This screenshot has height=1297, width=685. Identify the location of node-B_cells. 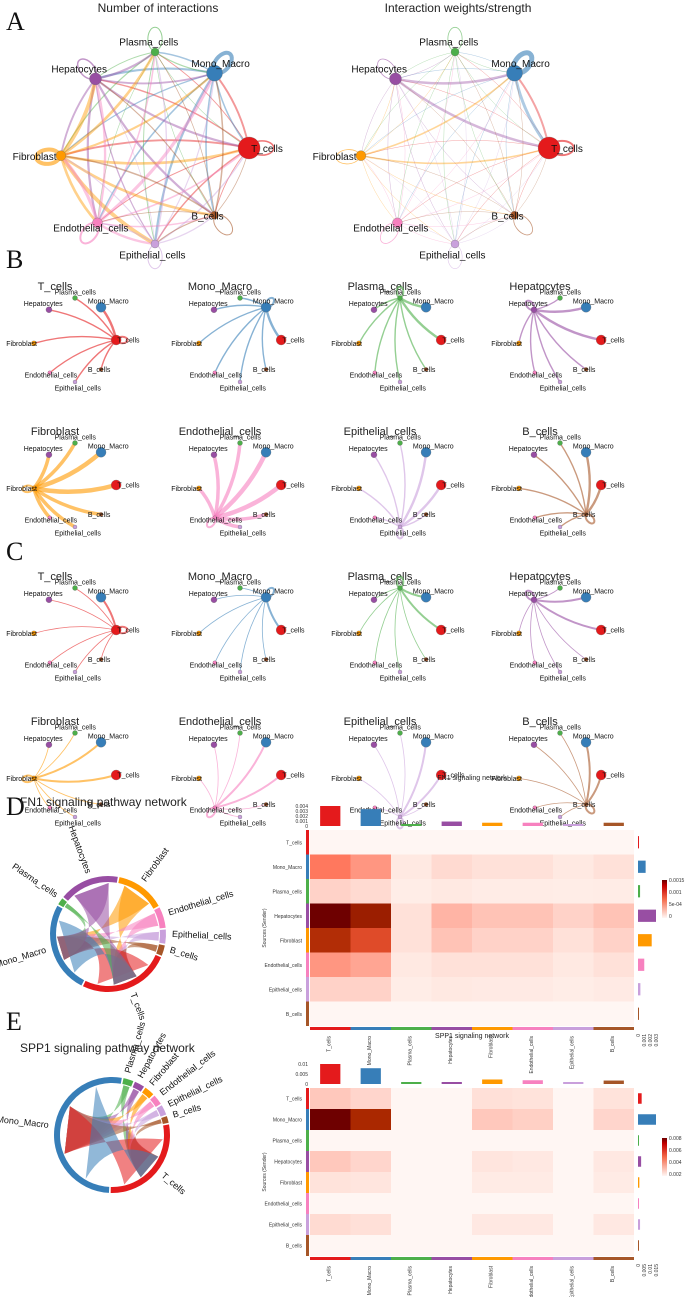
(586, 804).